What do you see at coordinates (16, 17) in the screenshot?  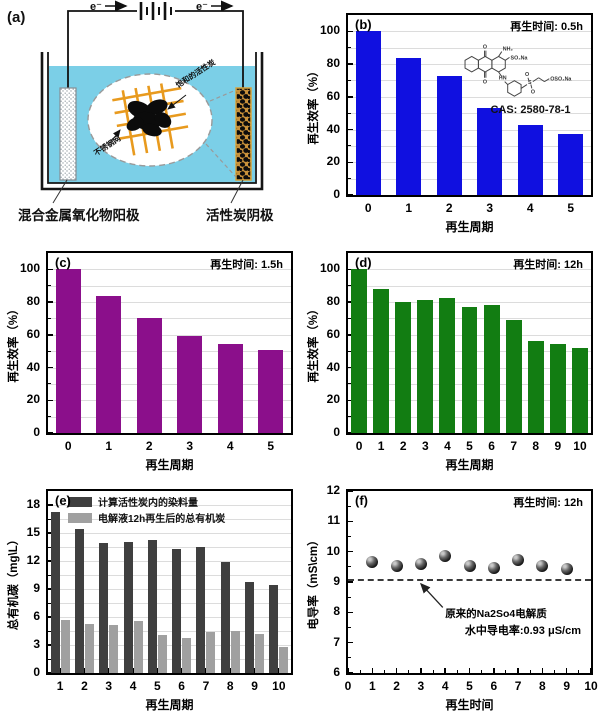 I see `panel-a-letter: (a)` at bounding box center [16, 17].